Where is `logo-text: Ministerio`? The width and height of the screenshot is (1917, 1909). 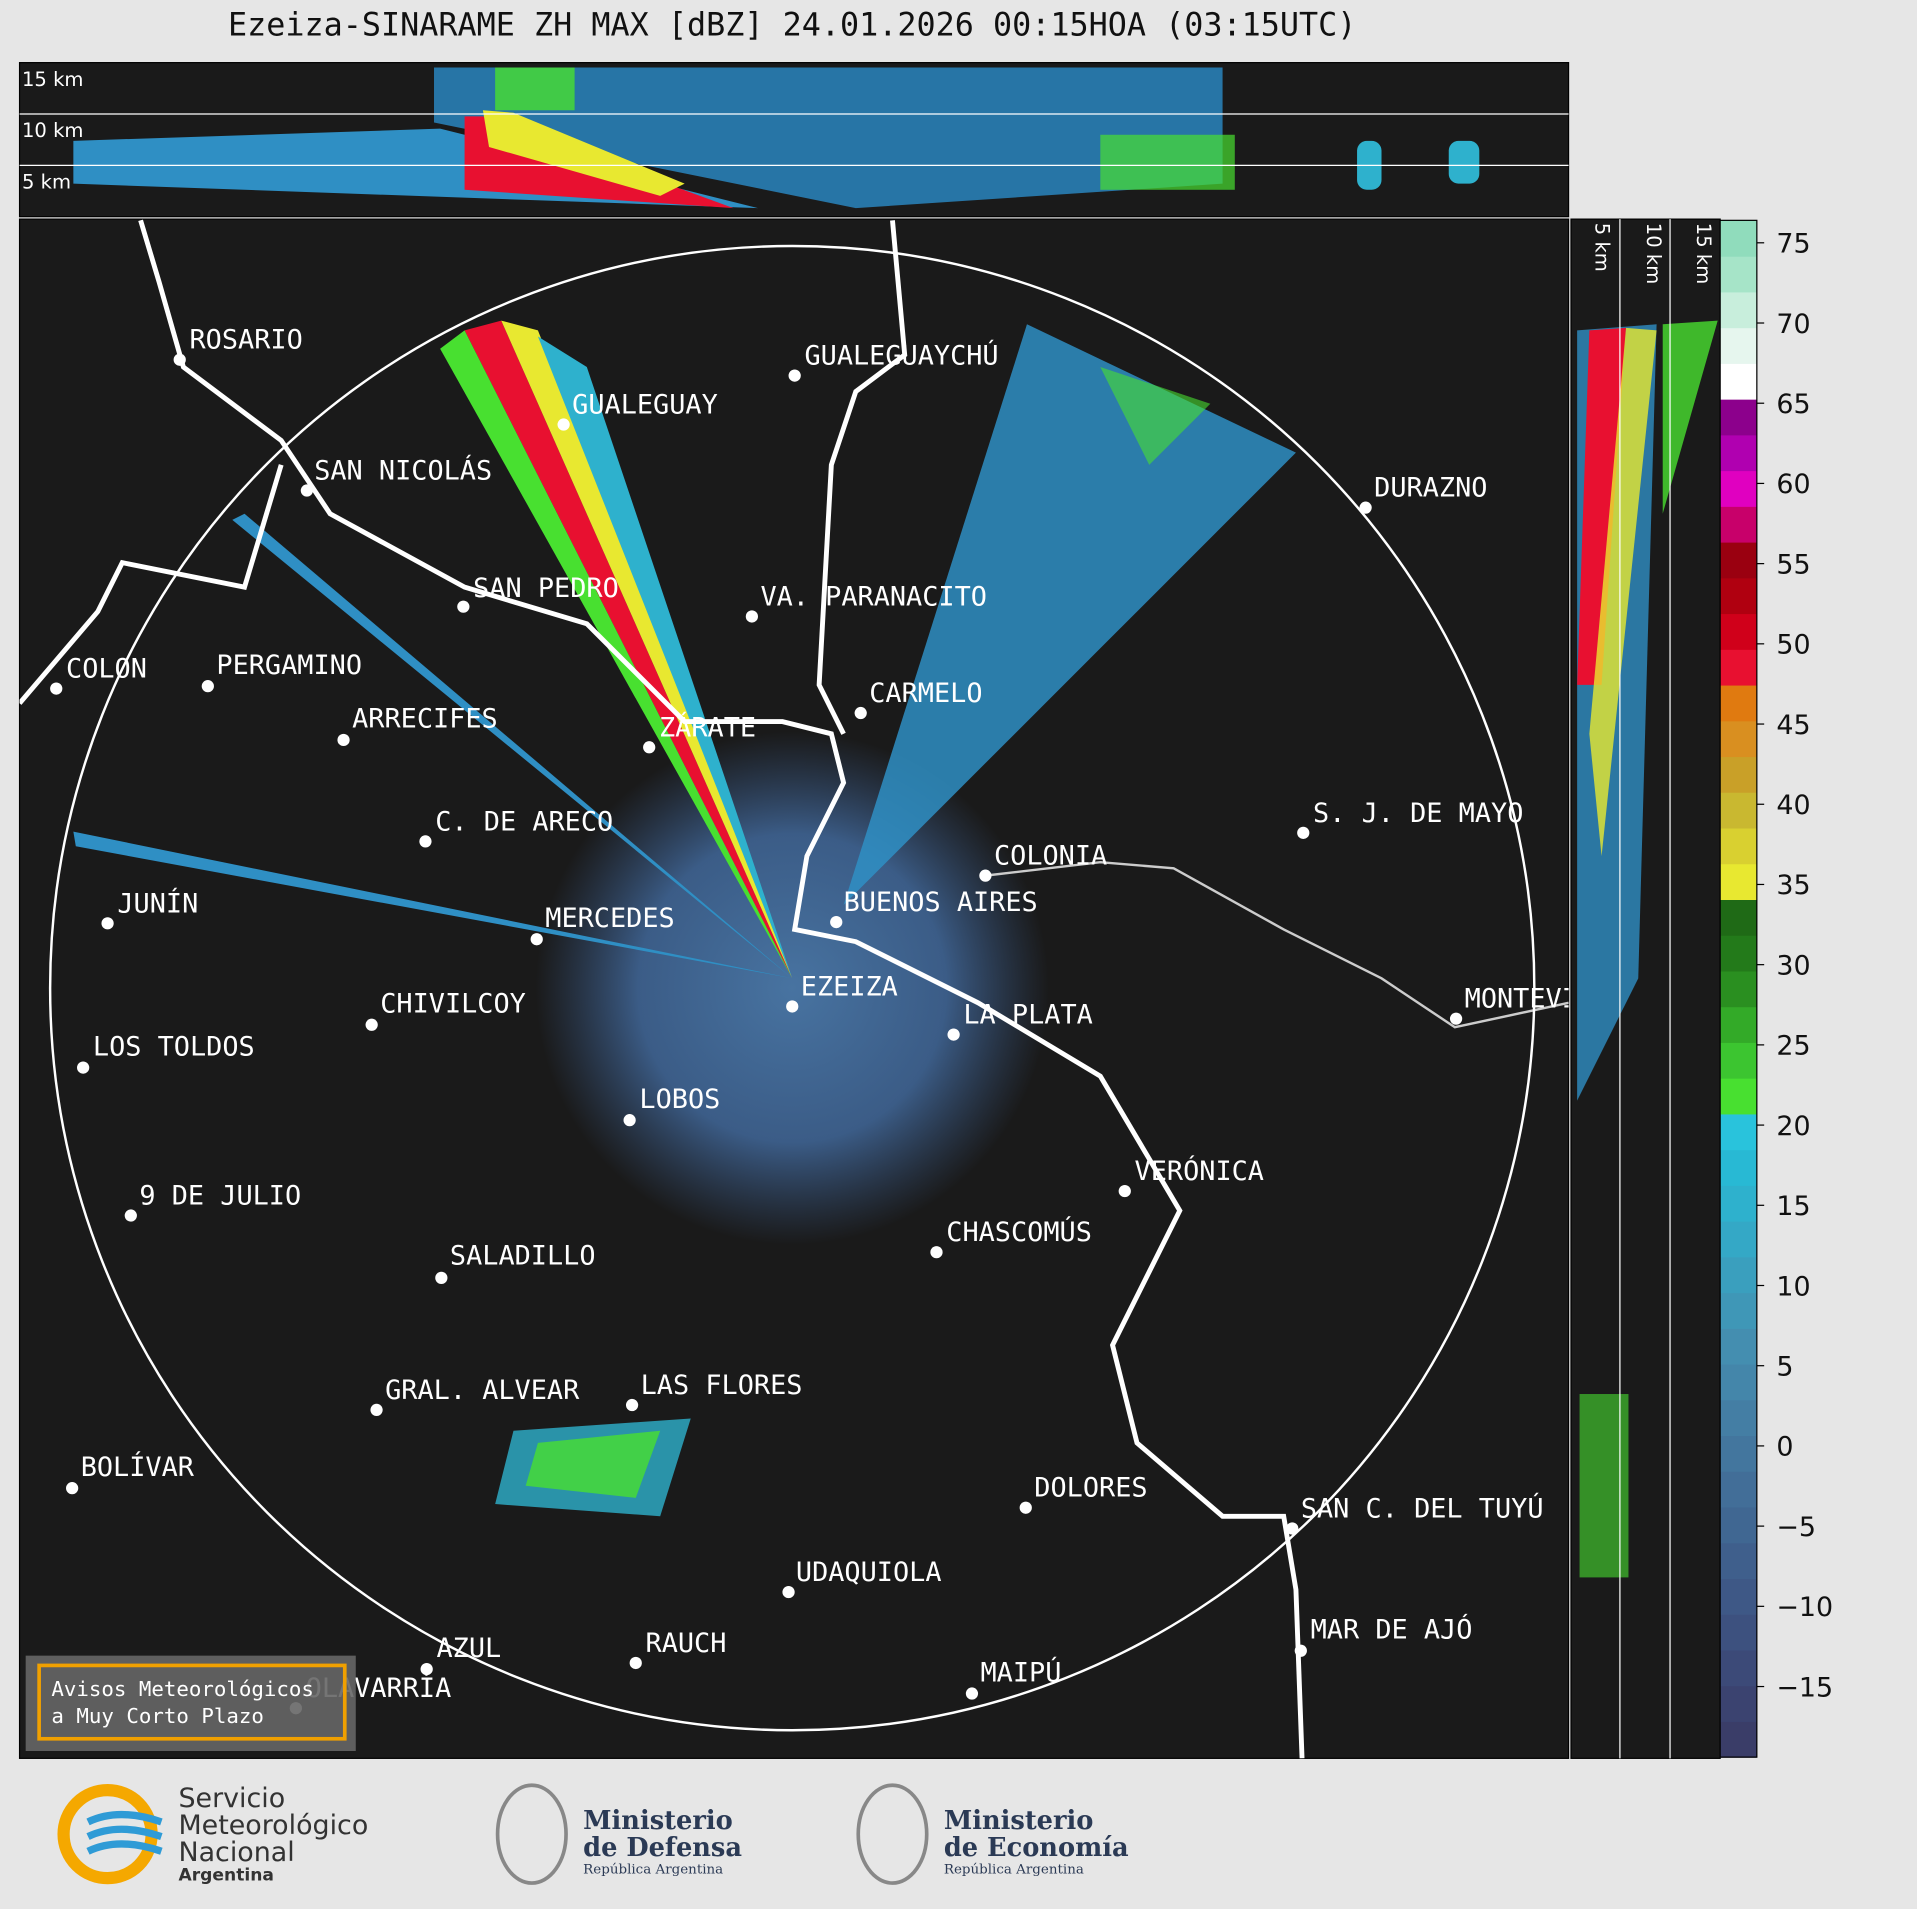 logo-text: Ministerio is located at coordinates (658, 1821).